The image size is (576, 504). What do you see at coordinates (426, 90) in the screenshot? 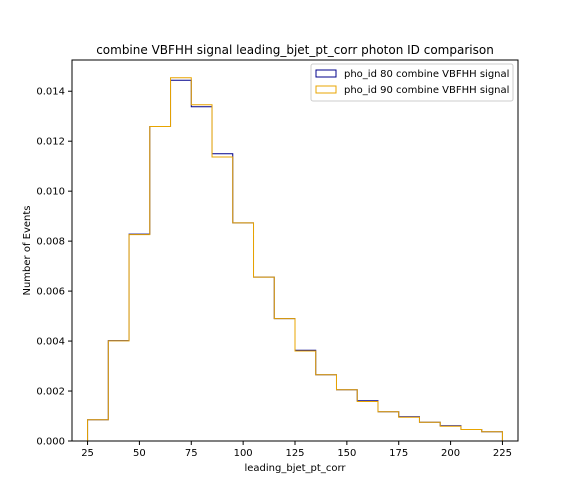
I see `legend-label-1: pho_id 90 combine VBFHH signal` at bounding box center [426, 90].